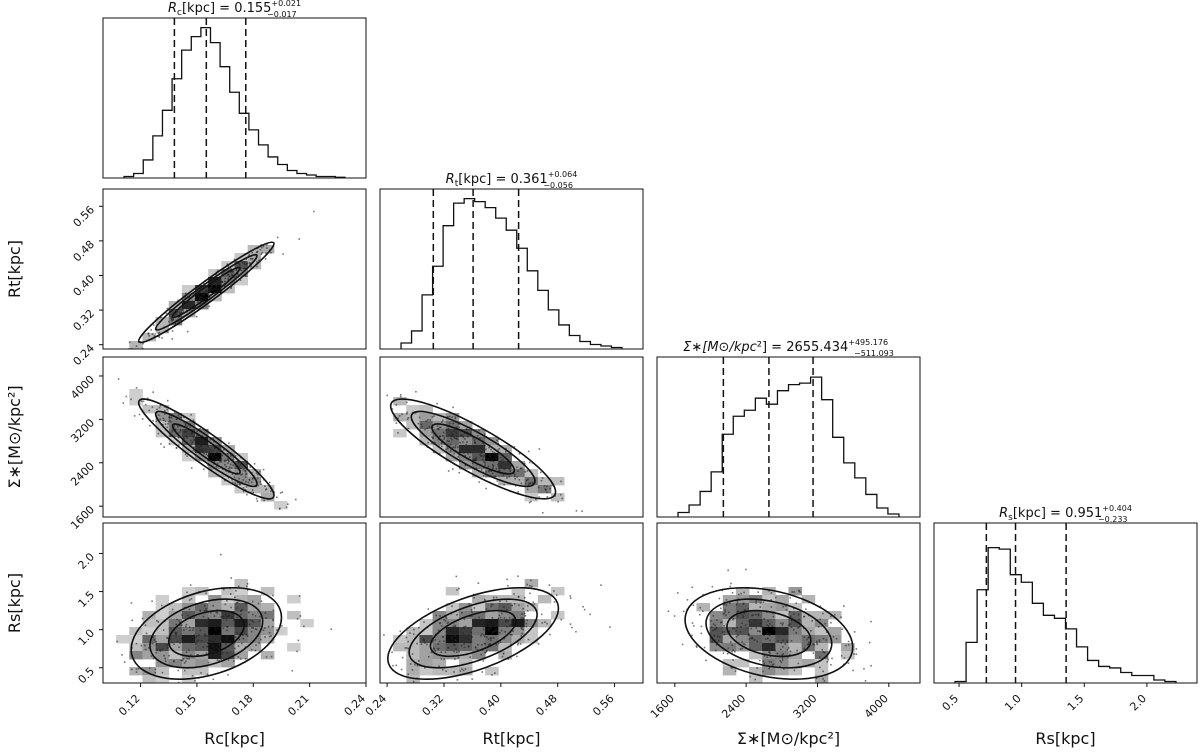  Describe the element at coordinates (87, 676) in the screenshot. I see `y-tick-label: 0.5` at that location.